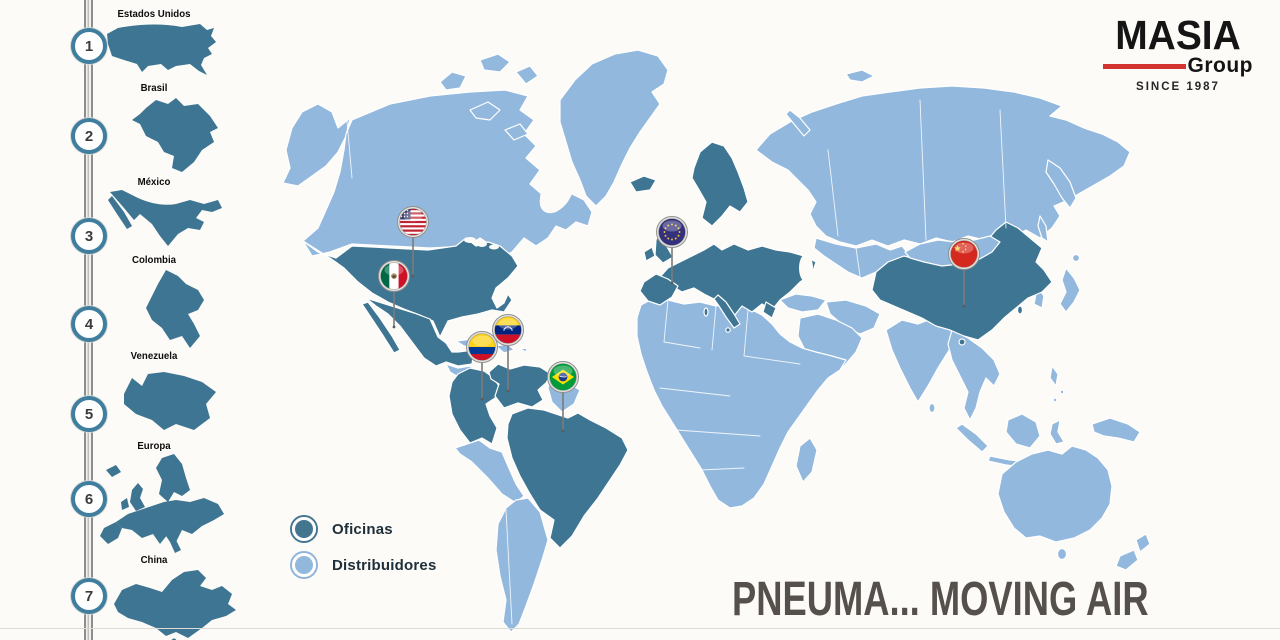  Describe the element at coordinates (164, 51) in the screenshot. I see `silhouette-estados-unidos` at that location.